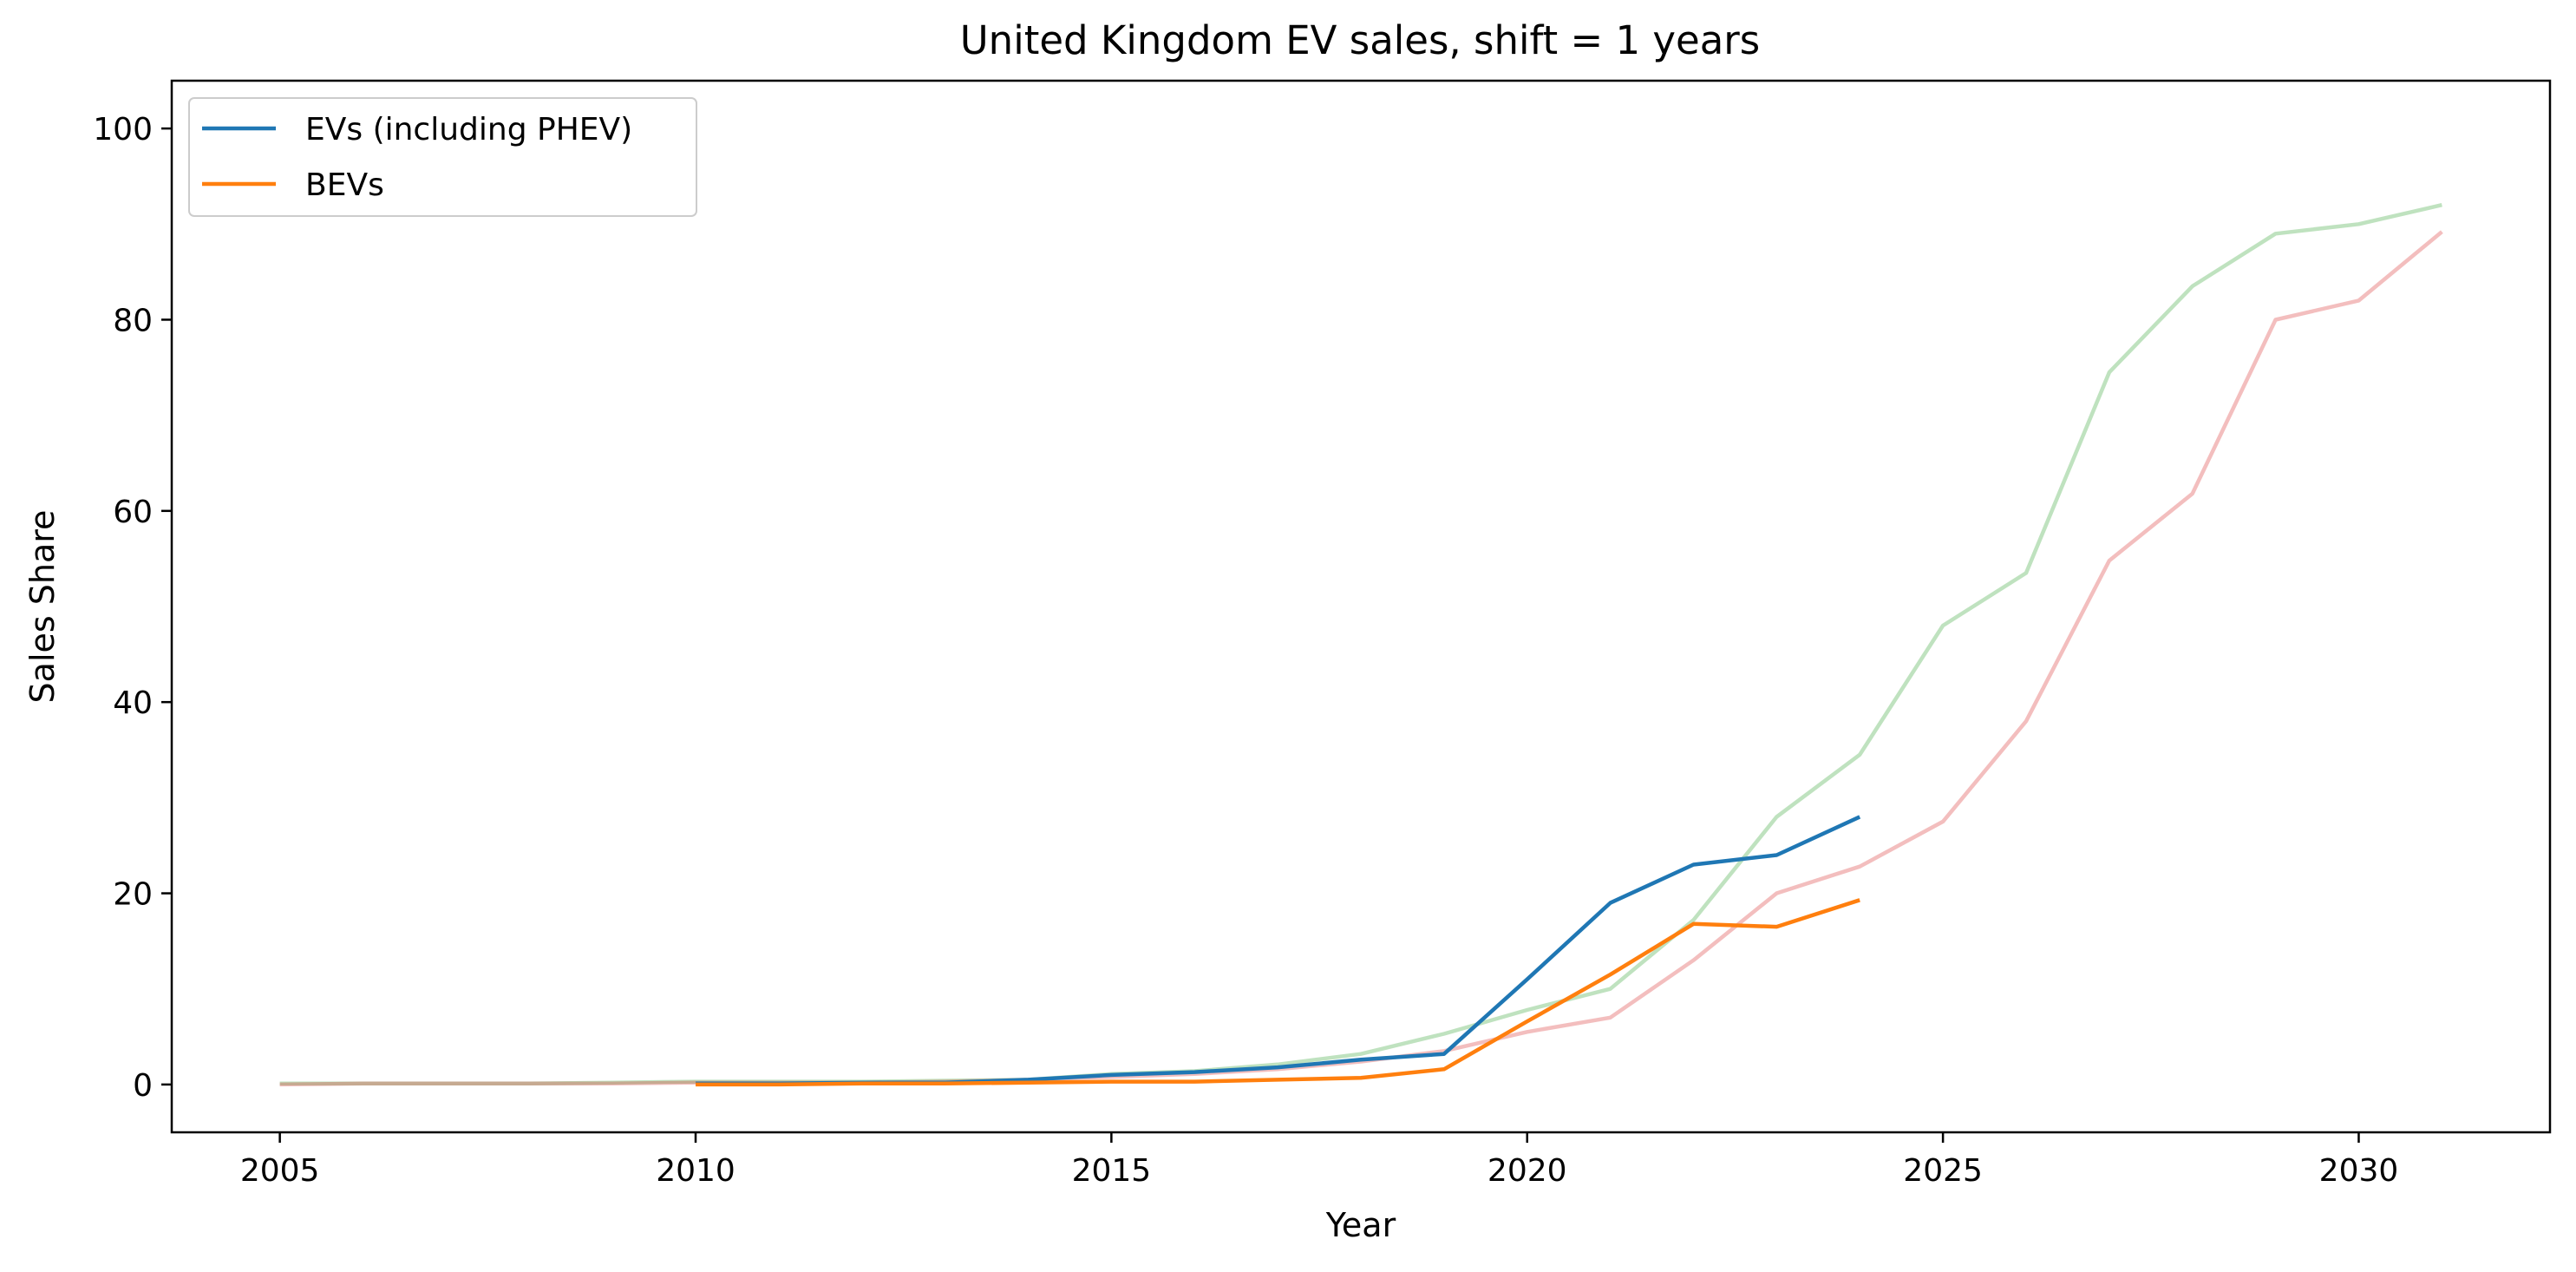  What do you see at coordinates (2359, 1171) in the screenshot?
I see `x-tick-label: 2030` at bounding box center [2359, 1171].